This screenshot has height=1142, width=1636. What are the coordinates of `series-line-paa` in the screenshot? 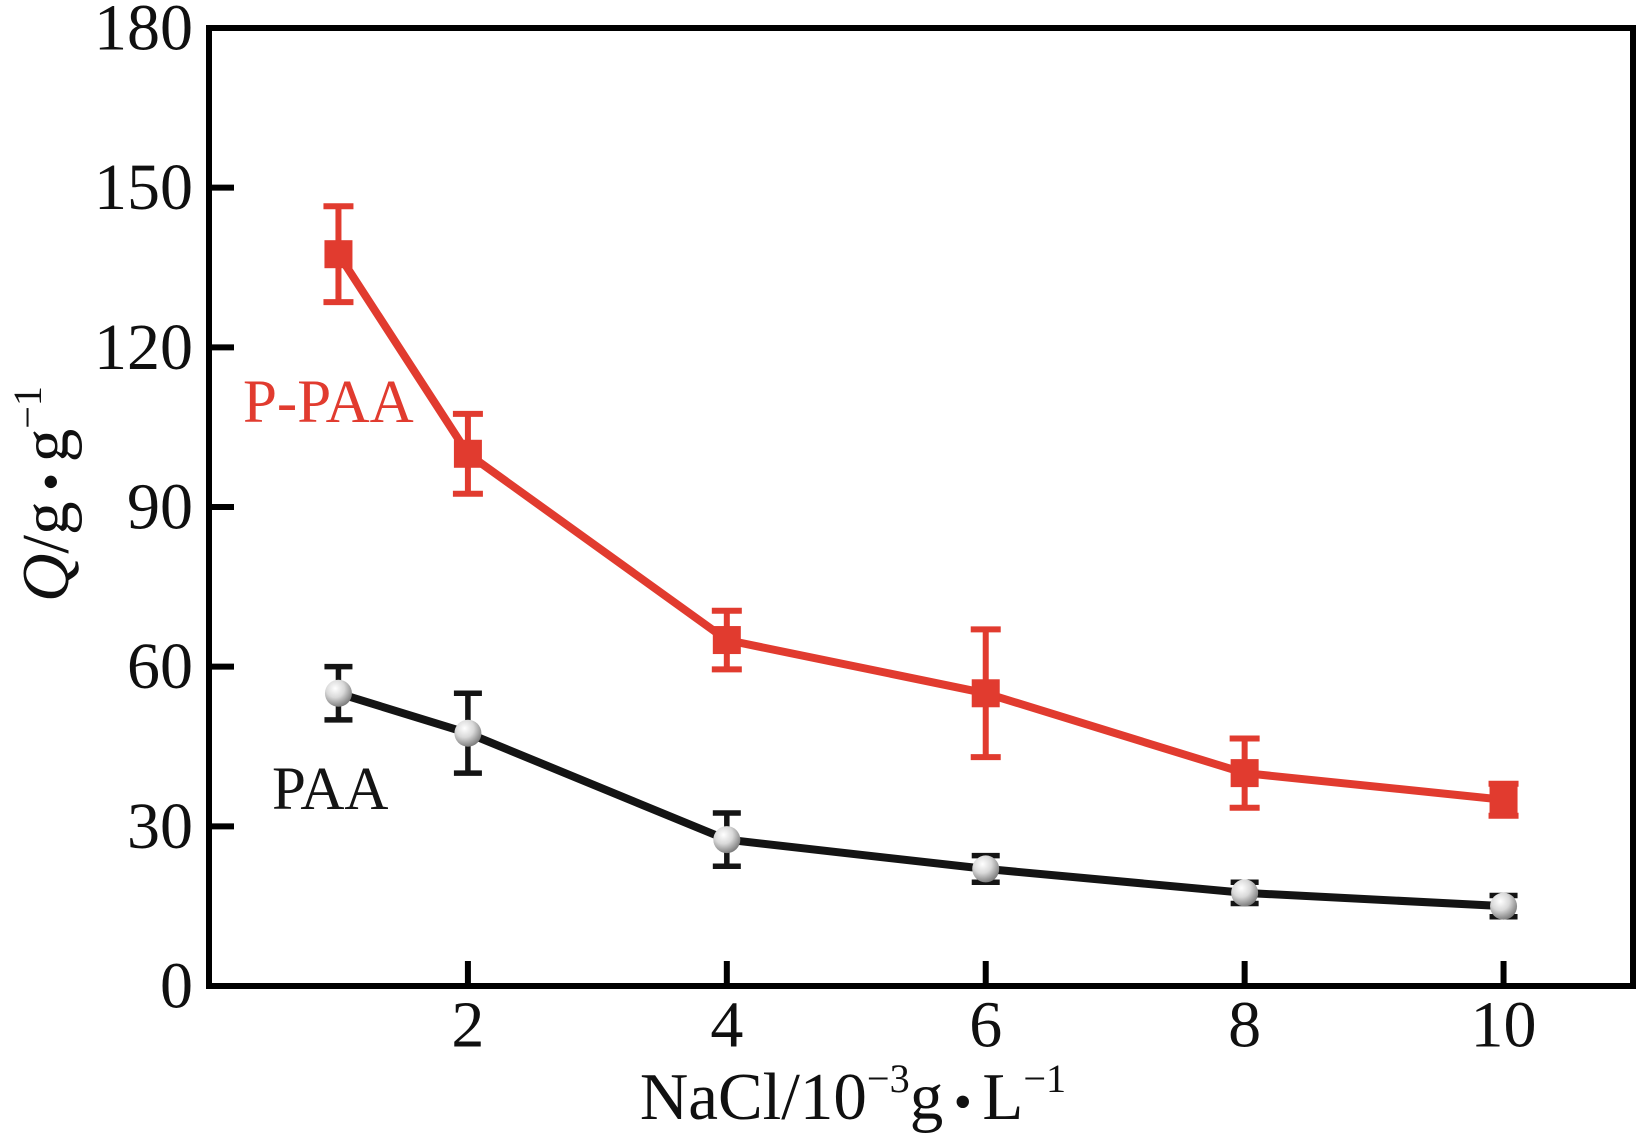 It's located at (920, 800).